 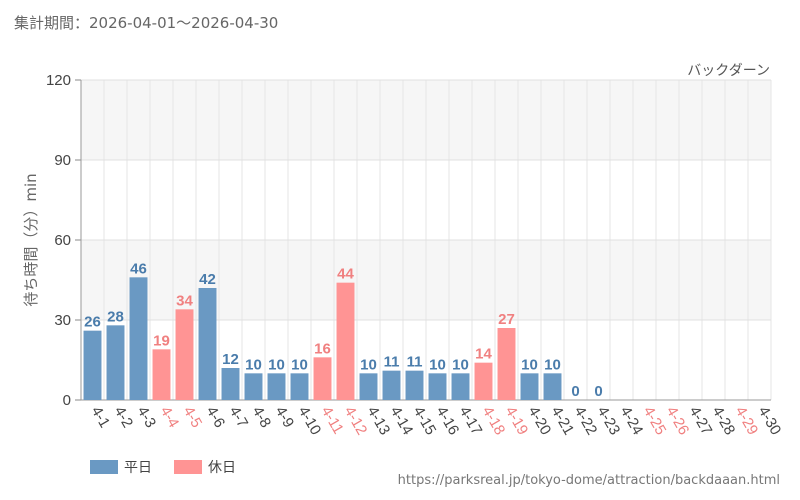 What do you see at coordinates (138, 268) in the screenshot?
I see `data-label-4-3: 46` at bounding box center [138, 268].